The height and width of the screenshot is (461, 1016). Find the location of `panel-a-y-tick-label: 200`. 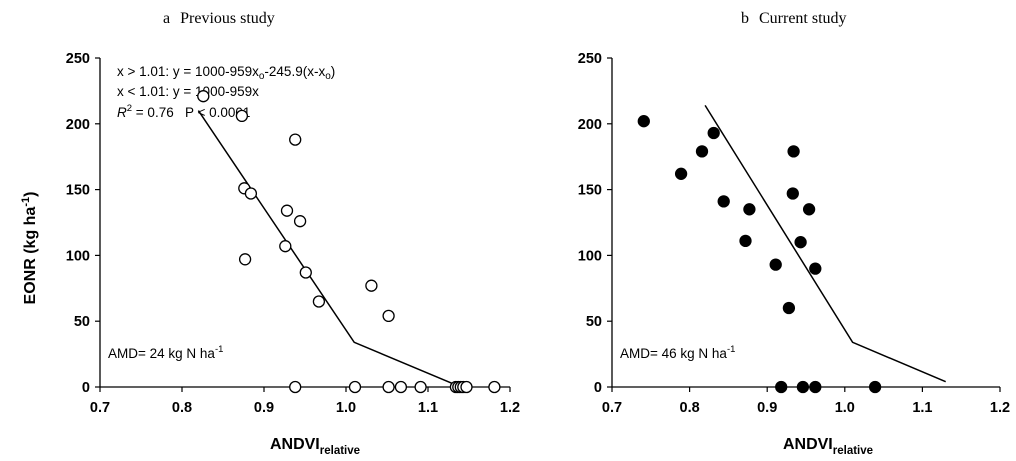

panel-a-y-tick-label: 200 is located at coordinates (78, 125).